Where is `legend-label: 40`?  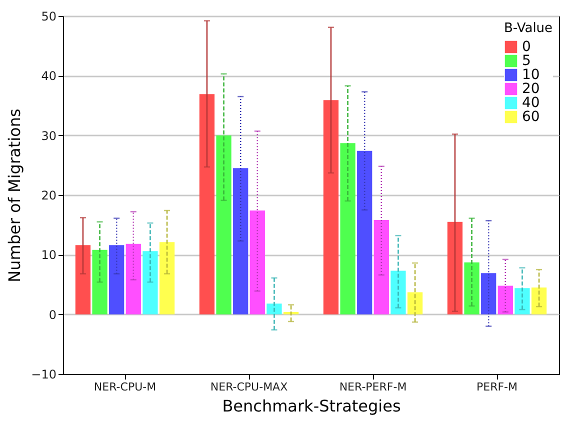
legend-label: 40 is located at coordinates (531, 103).